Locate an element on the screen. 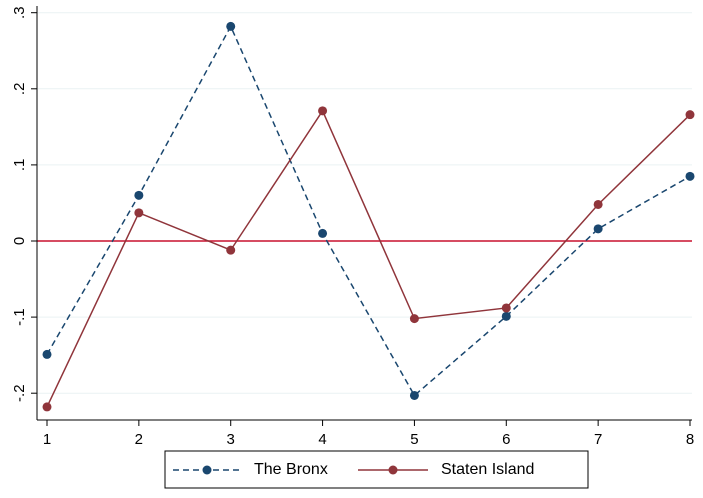 This screenshot has width=703, height=498. x-tick-label: 3 is located at coordinates (231, 439).